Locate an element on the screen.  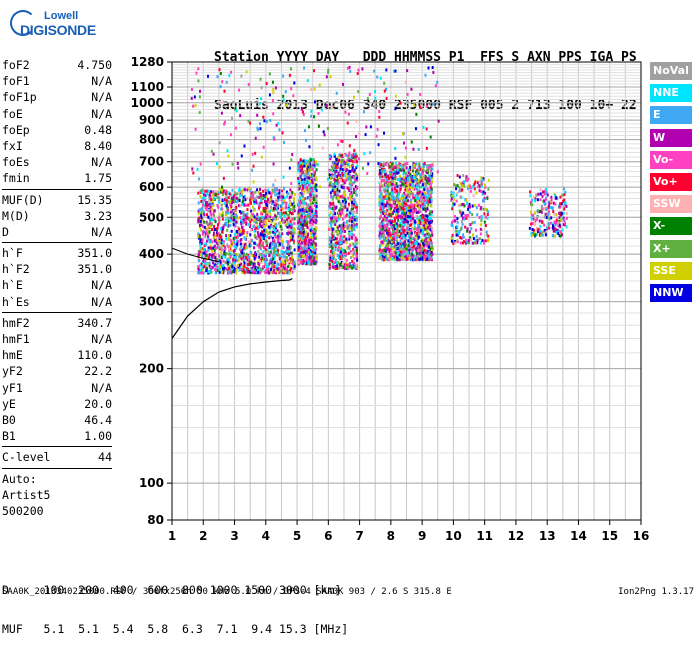
x-tick-label: 16 is located at coordinates (641, 536).